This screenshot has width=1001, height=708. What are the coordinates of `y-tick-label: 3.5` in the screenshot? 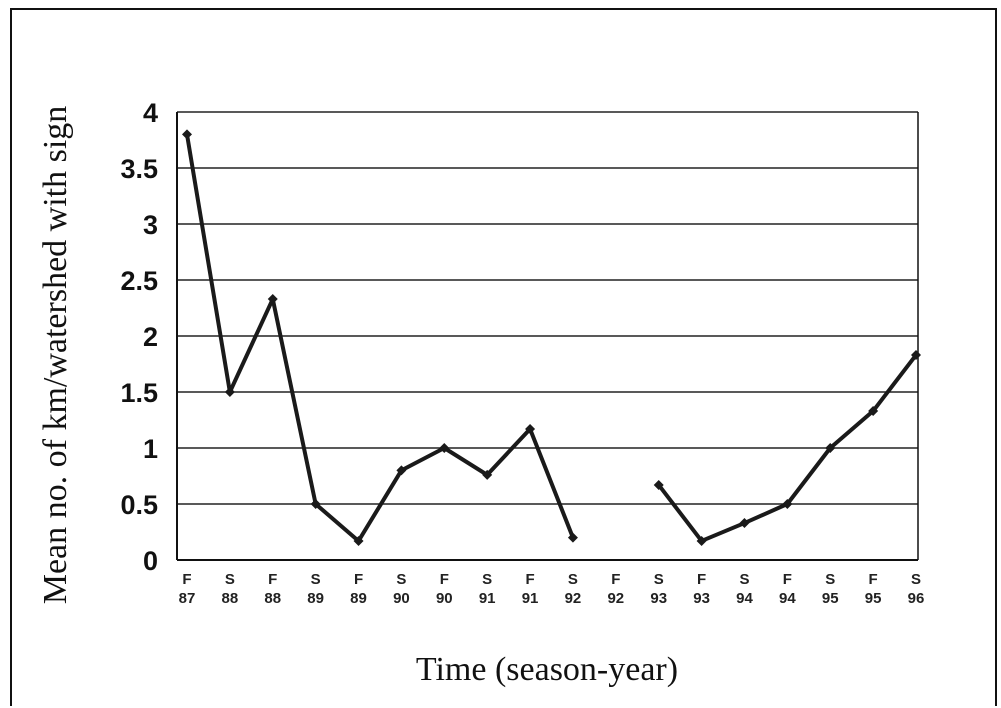 It's located at (139, 169).